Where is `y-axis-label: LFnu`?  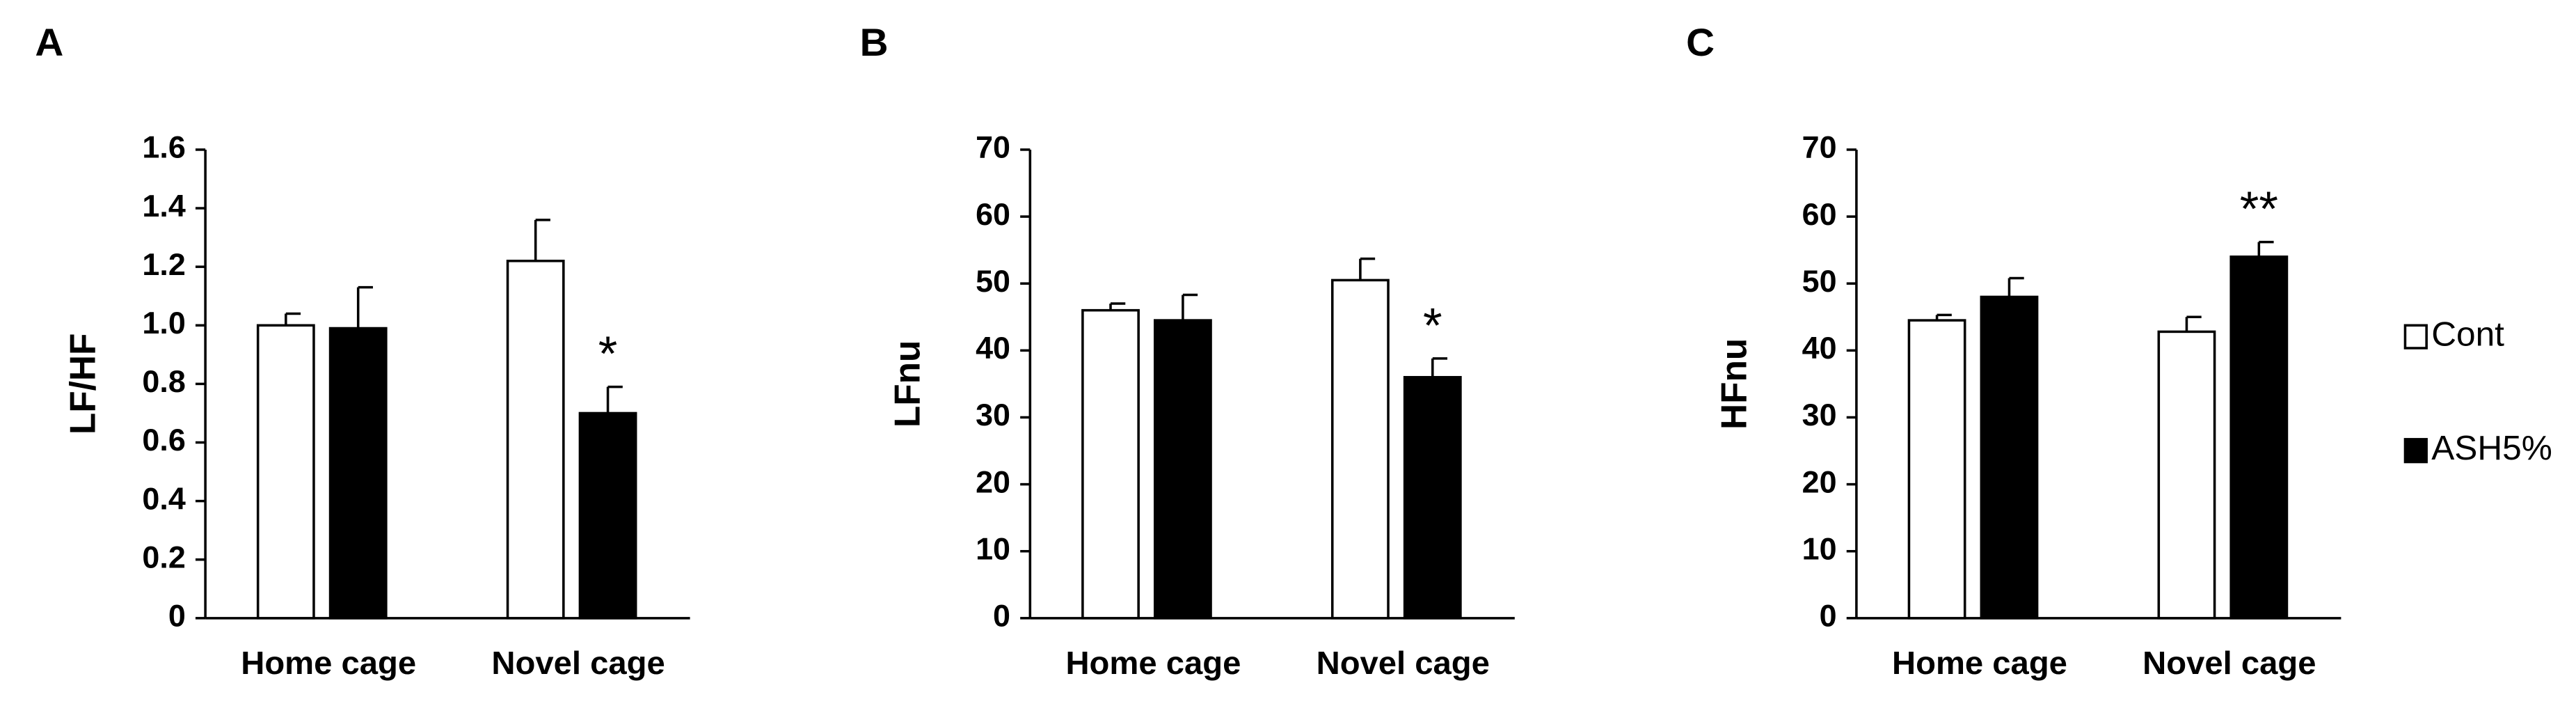 y-axis-label: LFnu is located at coordinates (907, 384).